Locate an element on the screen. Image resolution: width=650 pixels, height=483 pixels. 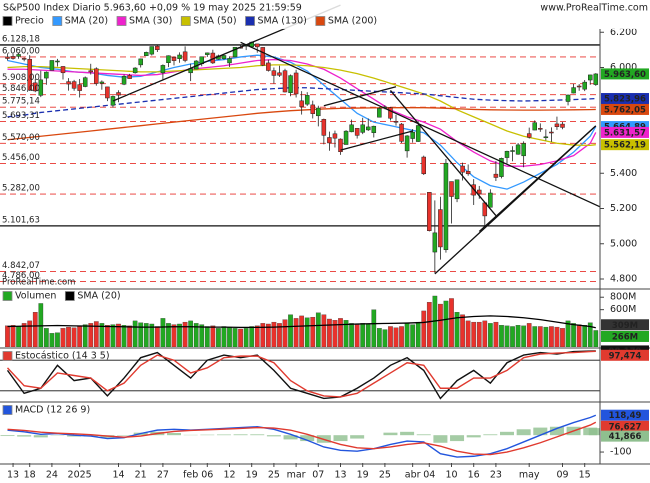
x-tick-label: 10 is located at coordinates (451, 475).